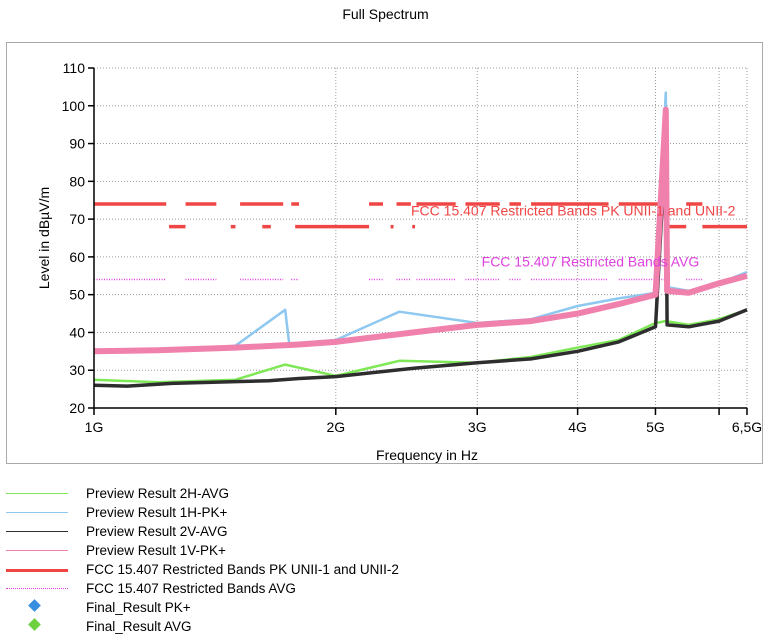  I want to click on legend-label: FCC 15.407 Restricted Bands AVG, so click(191, 588).